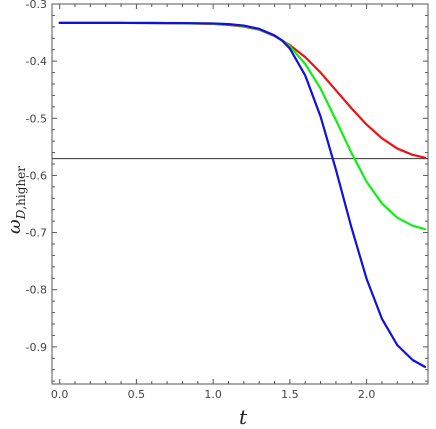  Describe the element at coordinates (36, 175) in the screenshot. I see `y-tick-label: -0.6` at that location.